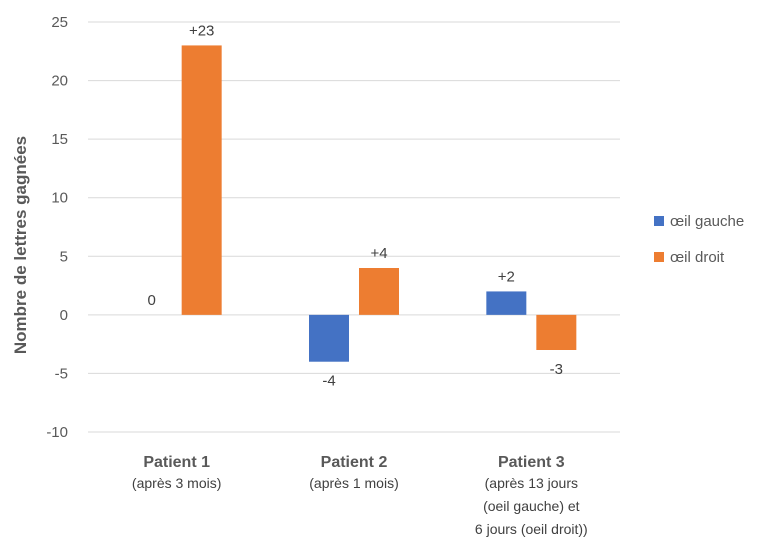  I want to click on legend-entry: œil gauche, so click(707, 221).